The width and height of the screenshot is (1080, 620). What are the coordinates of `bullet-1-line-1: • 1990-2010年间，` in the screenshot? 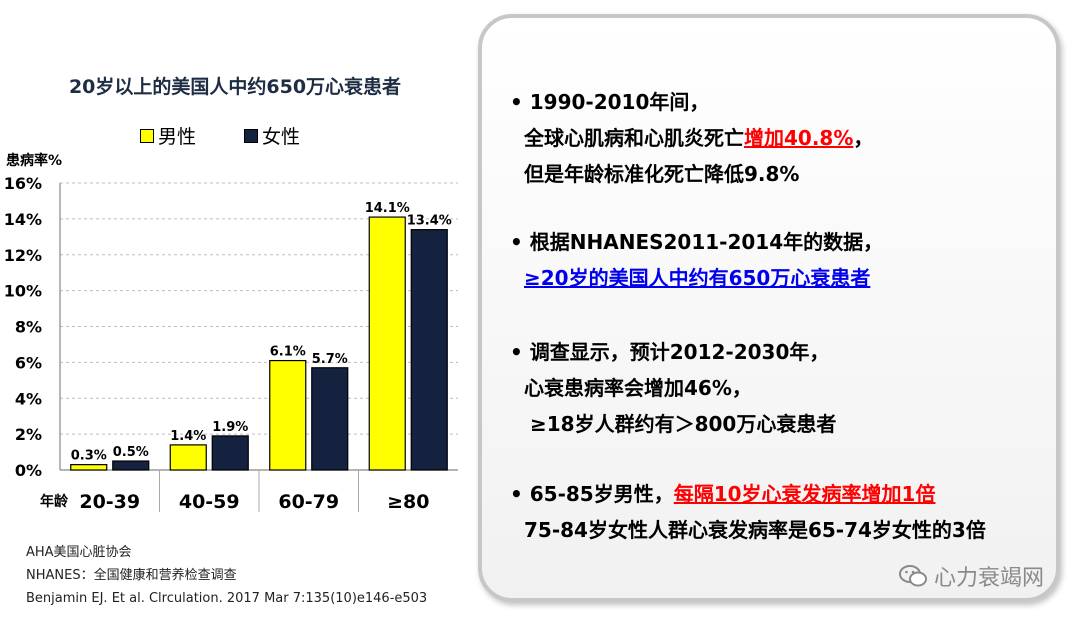 It's located at (610, 102).